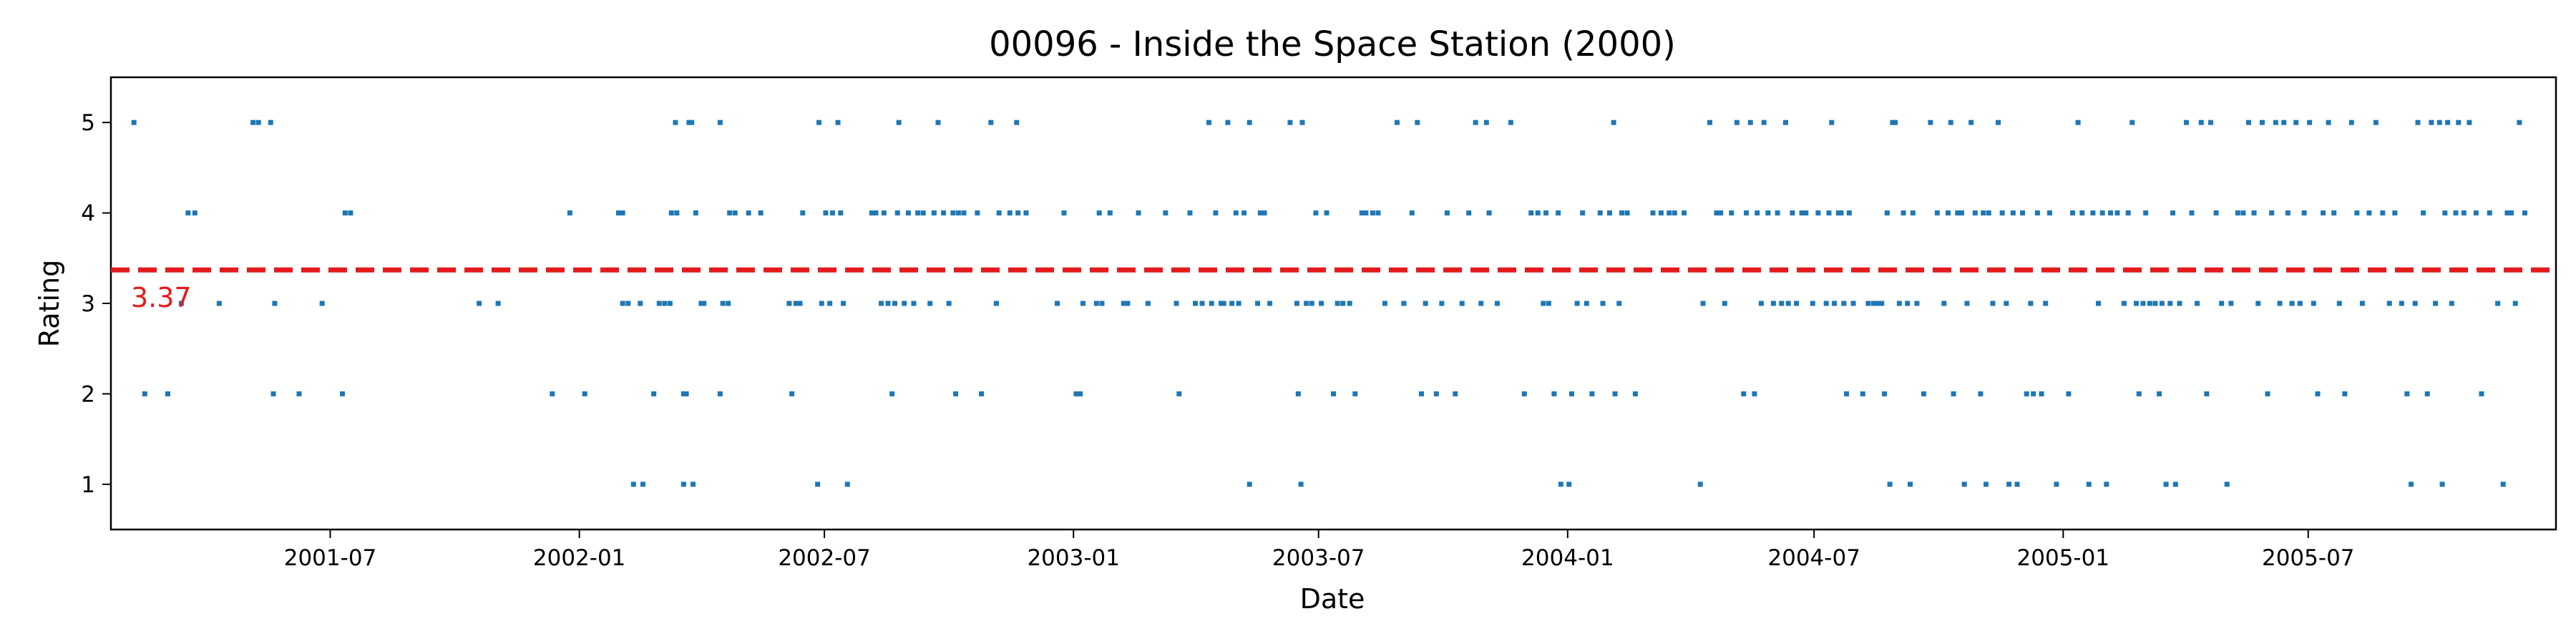 The width and height of the screenshot is (2576, 644). Describe the element at coordinates (49, 304) in the screenshot. I see `y-axis-label: Rating` at that location.